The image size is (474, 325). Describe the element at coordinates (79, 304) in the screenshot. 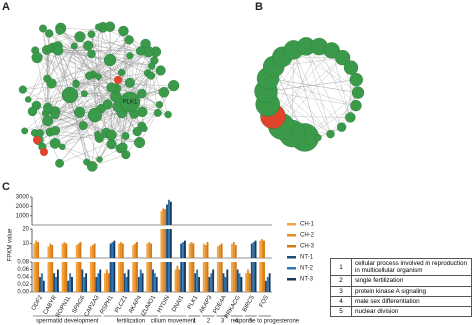

I see `x-tick-label: SPAG6` at that location.